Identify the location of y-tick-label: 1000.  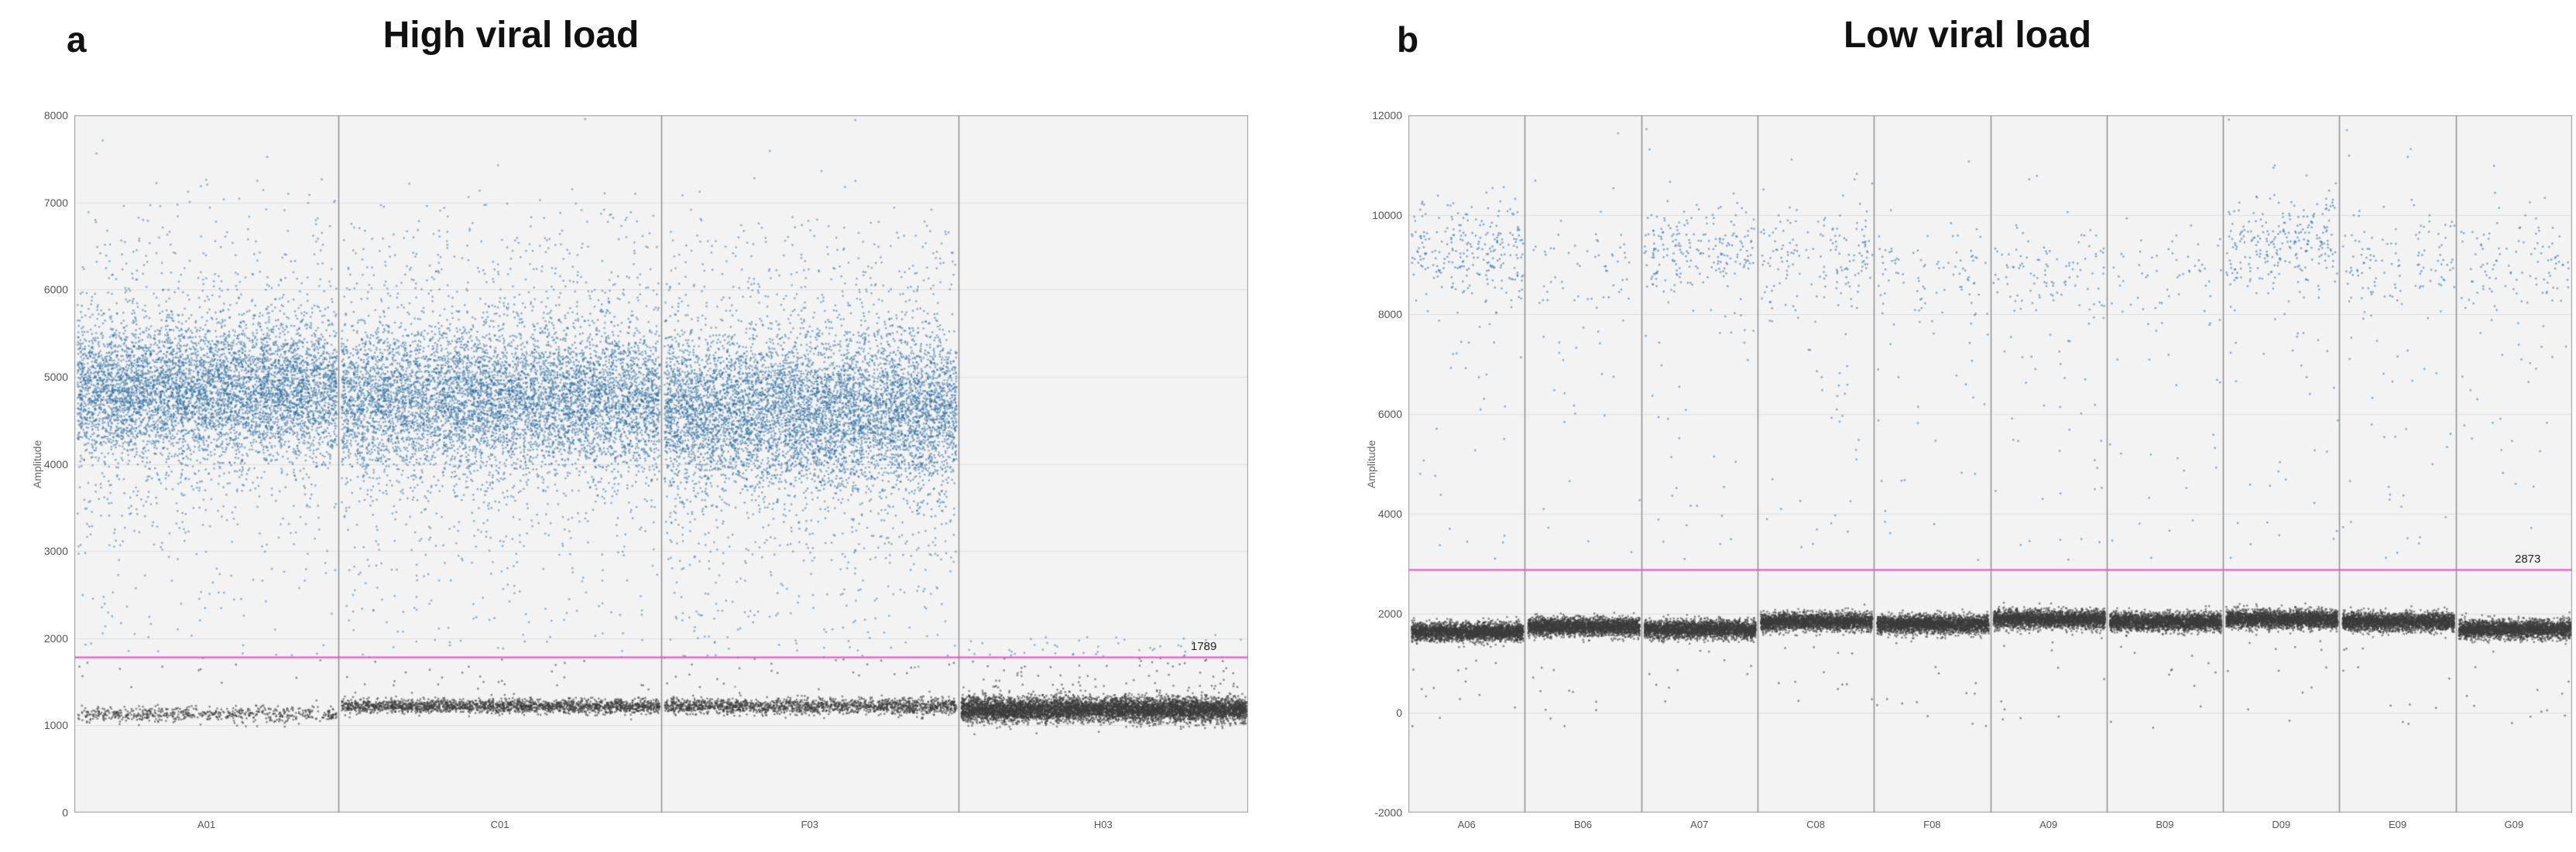
(55, 725).